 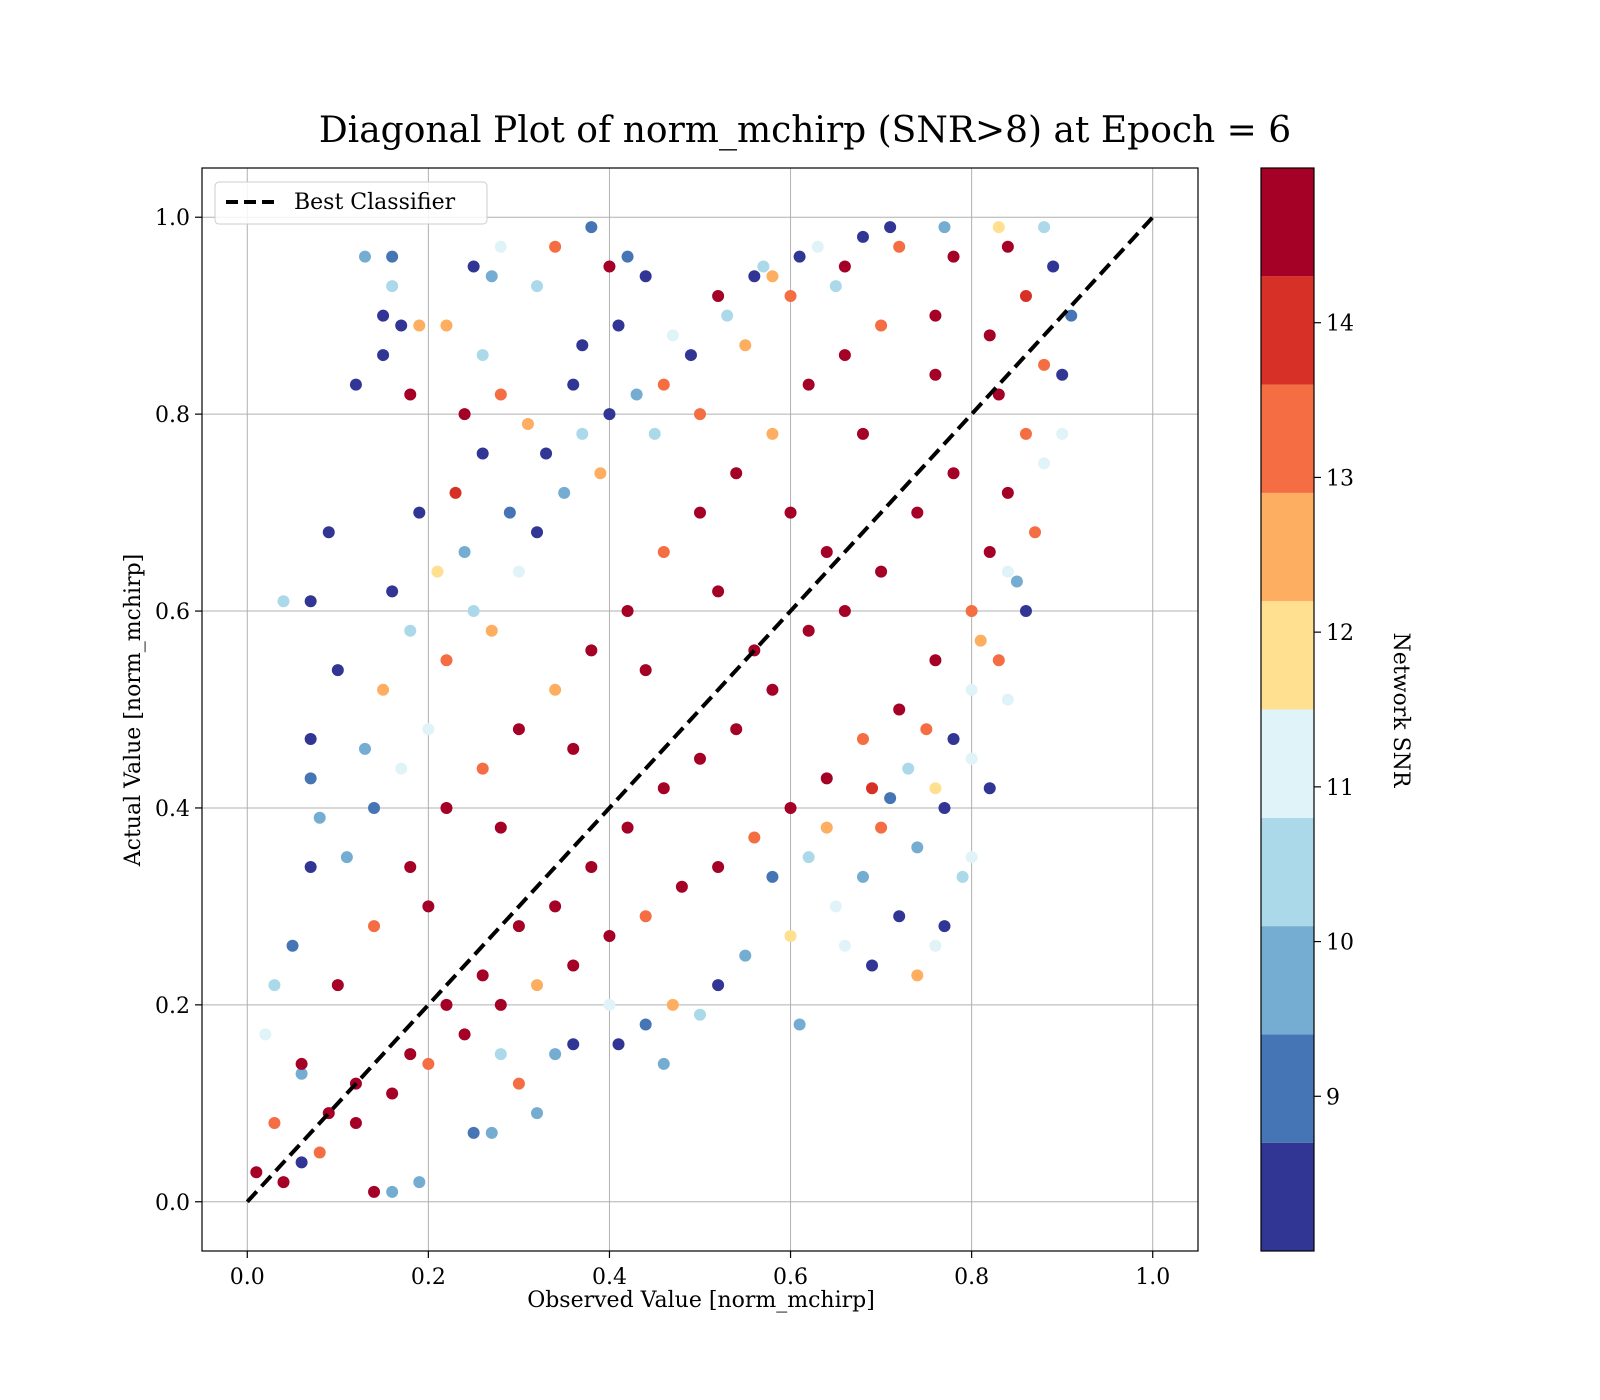 What do you see at coordinates (351, 203) in the screenshot?
I see `legend: Best Classifier` at bounding box center [351, 203].